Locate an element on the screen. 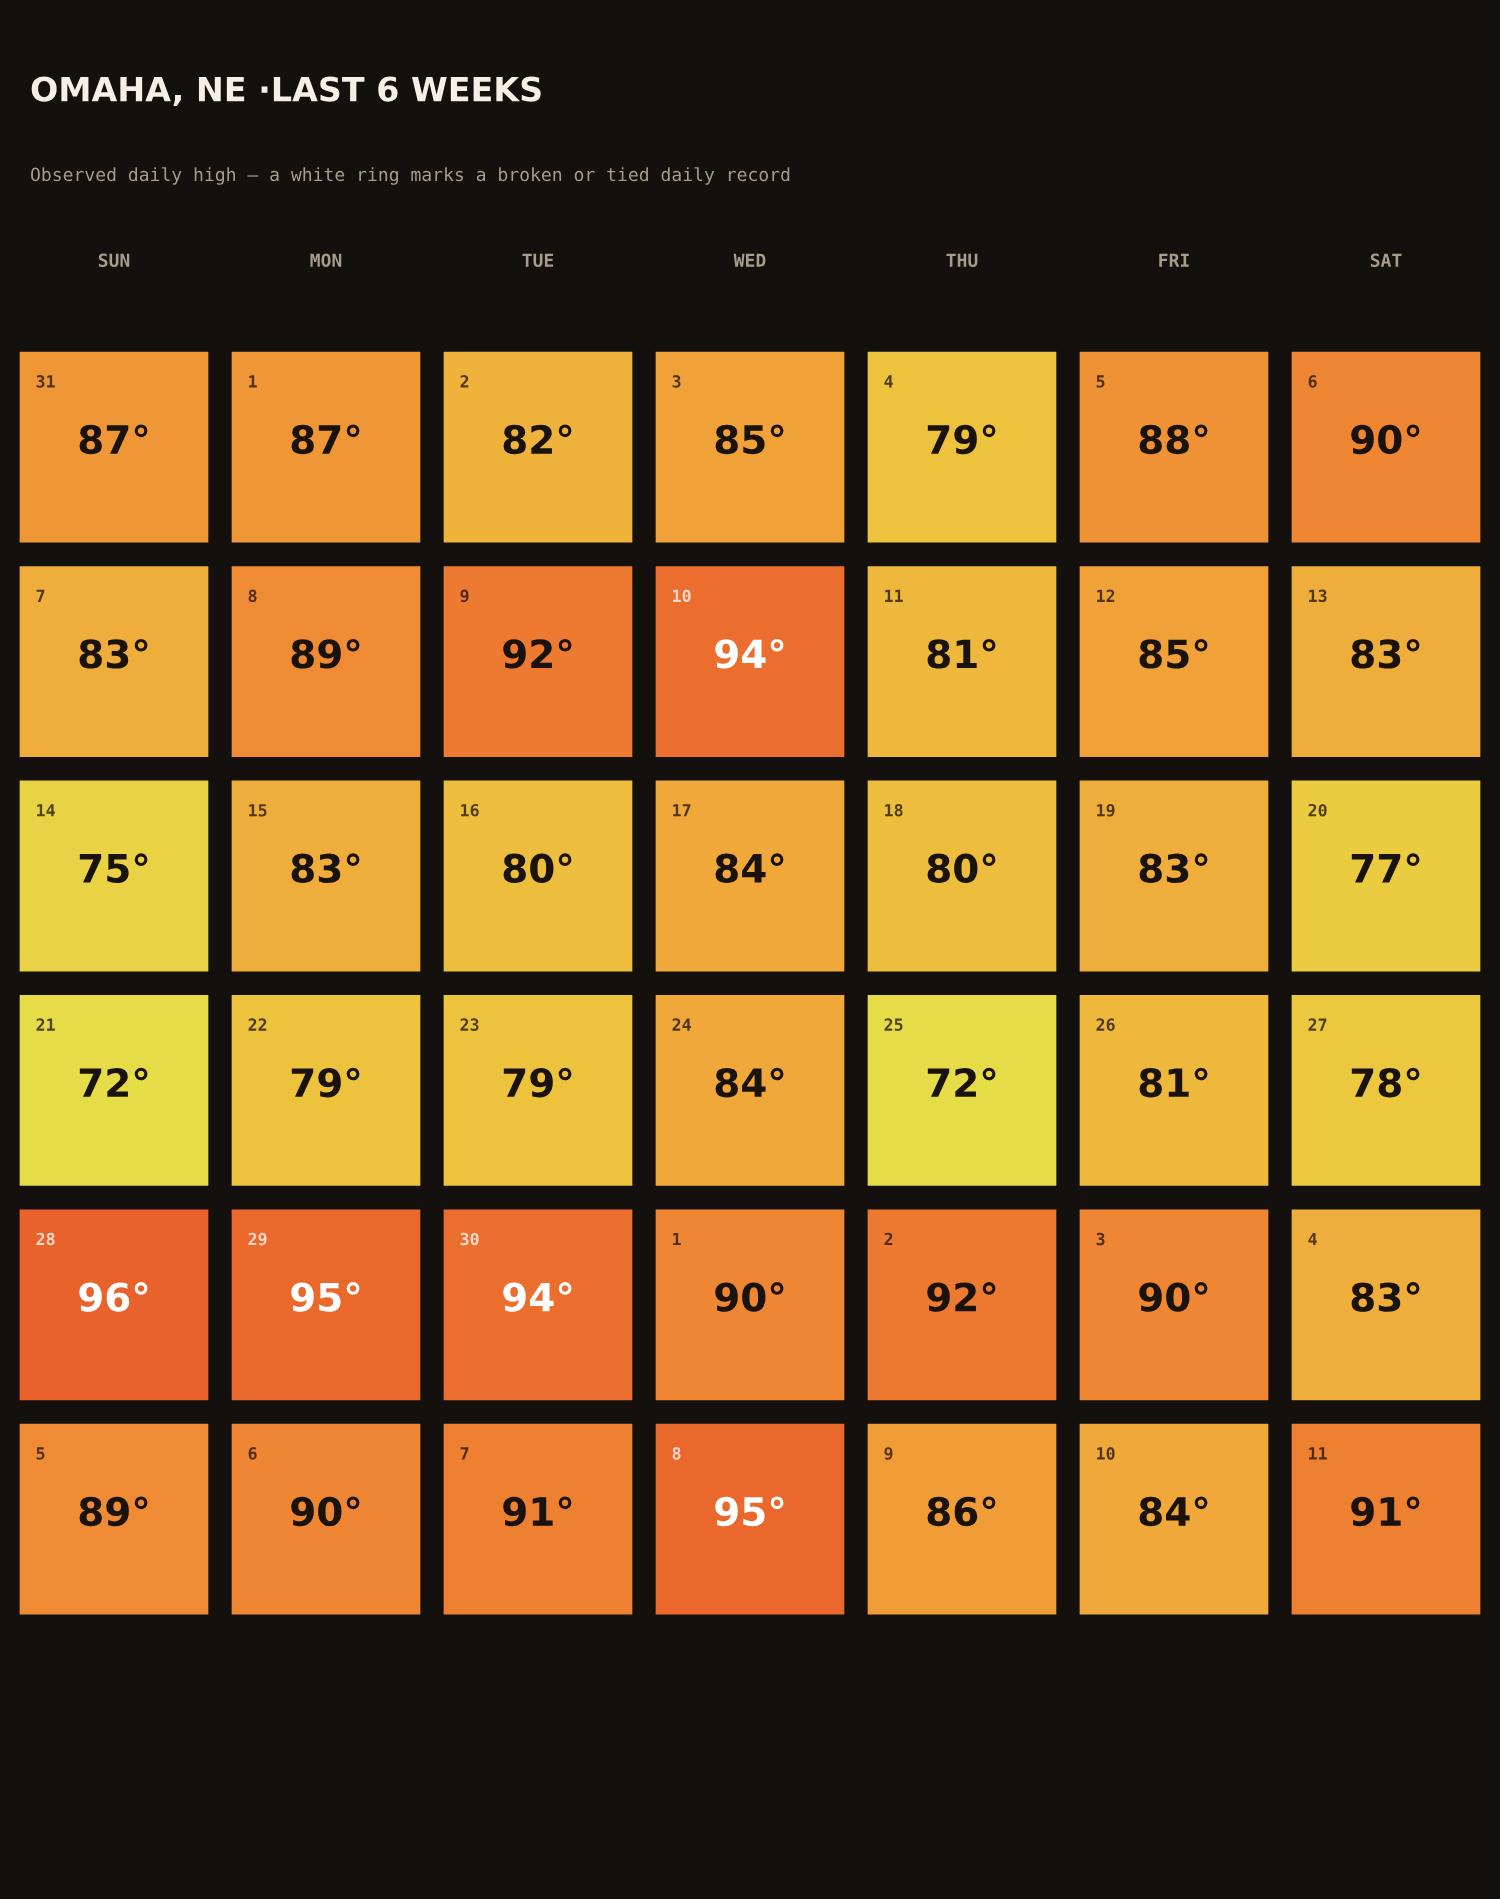  data-label: 75° is located at coordinates (113, 868).